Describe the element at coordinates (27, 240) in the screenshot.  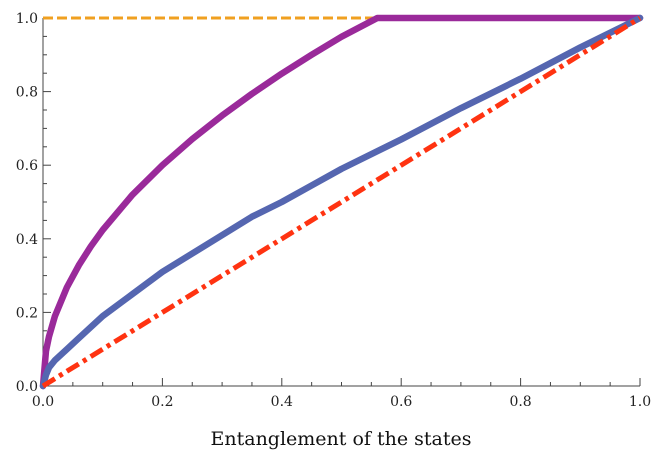
I see `y-tick-label: 0.4` at that location.